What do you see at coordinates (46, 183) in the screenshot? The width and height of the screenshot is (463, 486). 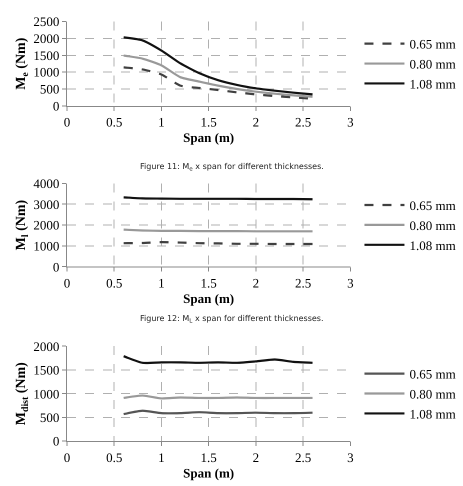 I see `y-tick-label: 4000` at bounding box center [46, 183].